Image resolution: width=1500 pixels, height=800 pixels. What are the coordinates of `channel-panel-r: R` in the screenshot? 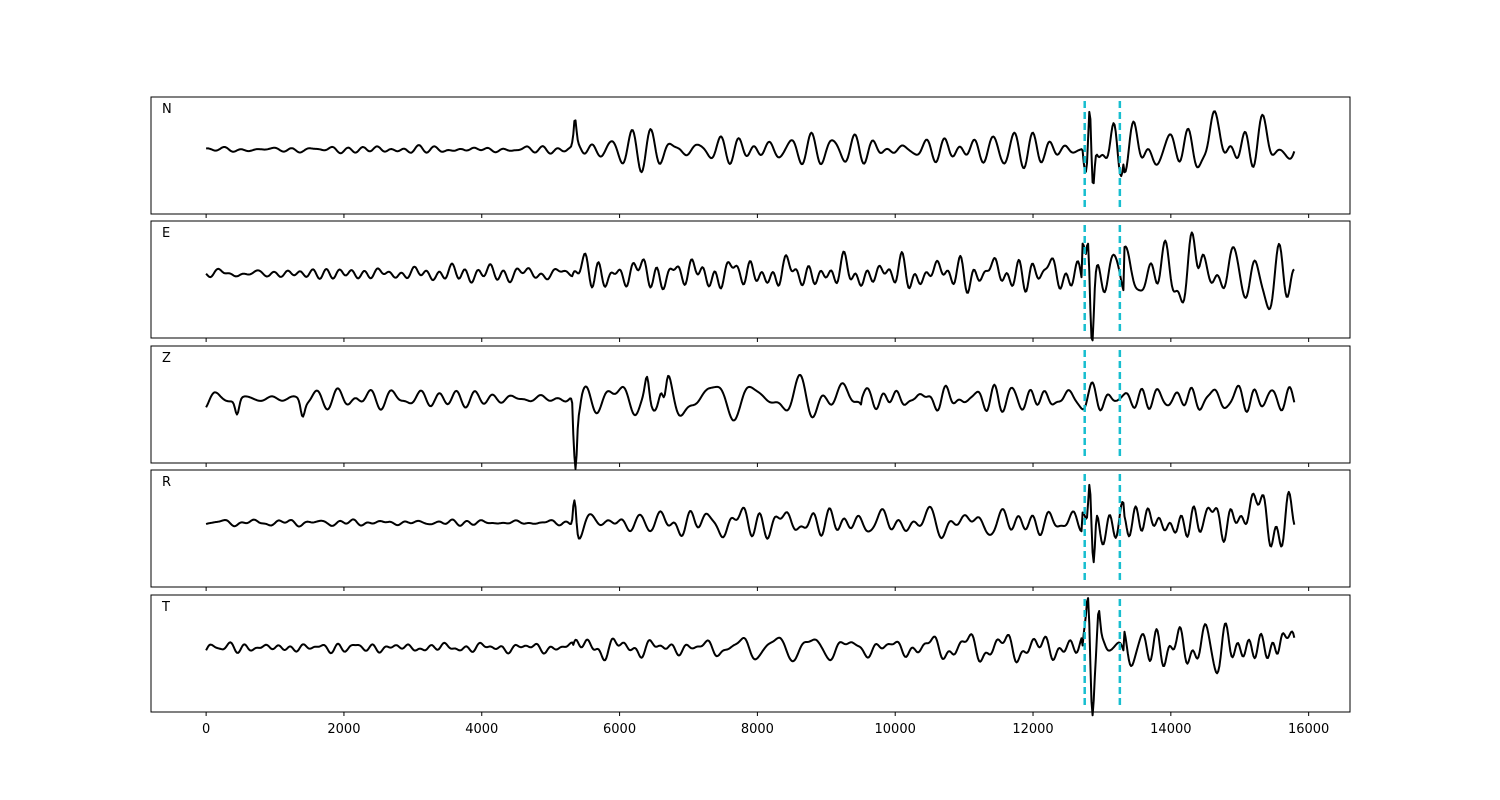 It's located at (750, 530).